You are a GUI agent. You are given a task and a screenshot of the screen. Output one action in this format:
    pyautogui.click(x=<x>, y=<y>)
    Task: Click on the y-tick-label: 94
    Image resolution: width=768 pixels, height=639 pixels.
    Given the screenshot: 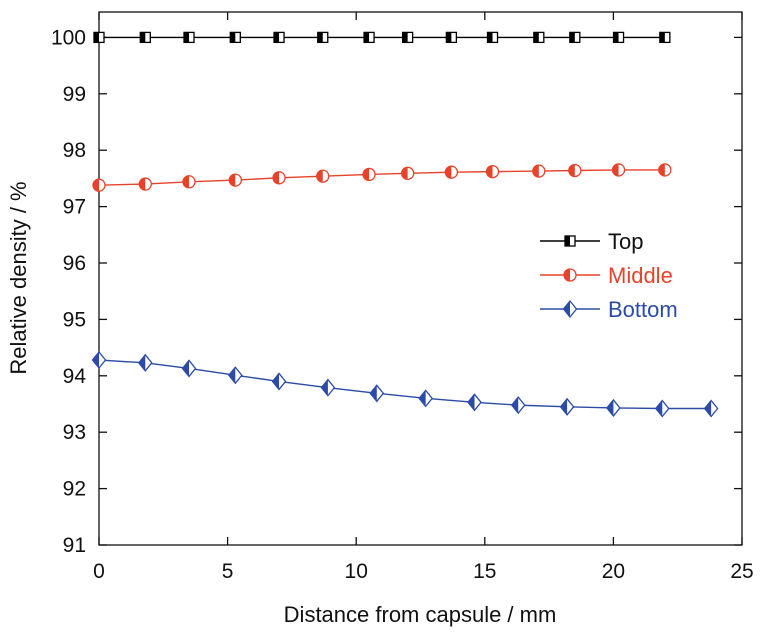 What is the action you would take?
    pyautogui.click(x=75, y=376)
    